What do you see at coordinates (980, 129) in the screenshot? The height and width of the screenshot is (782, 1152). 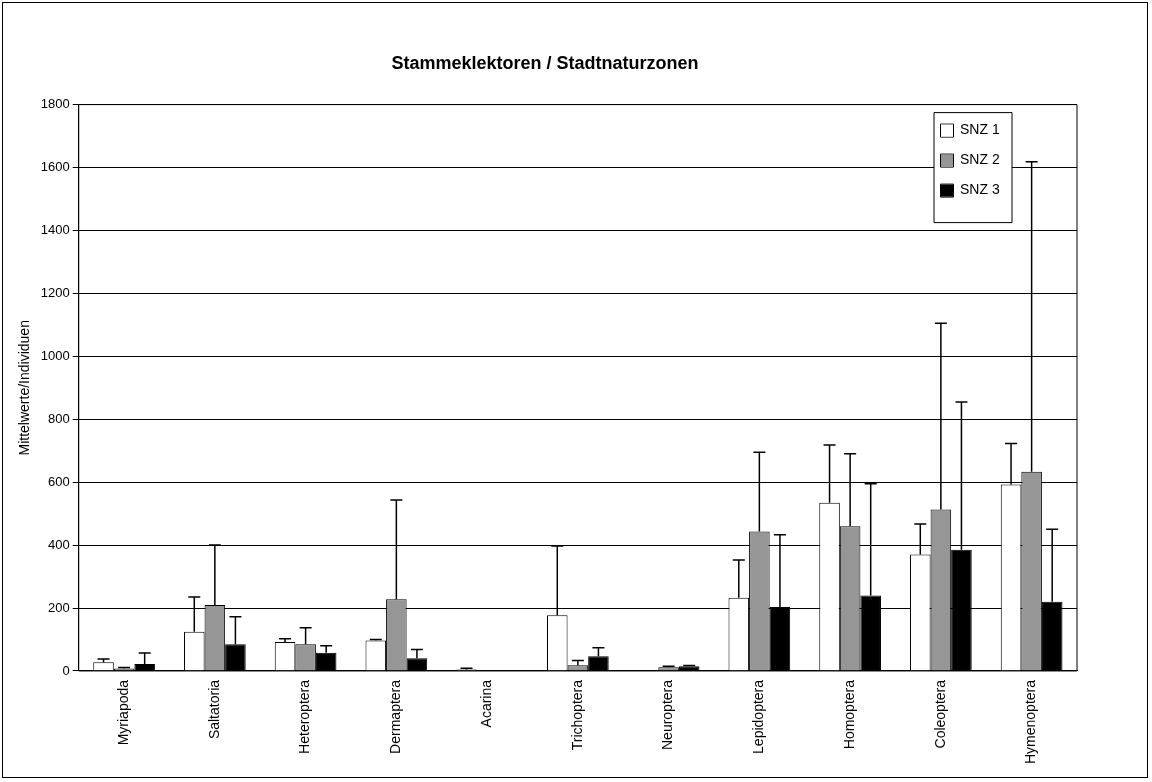 I see `legend-label: SNZ 1` at bounding box center [980, 129].